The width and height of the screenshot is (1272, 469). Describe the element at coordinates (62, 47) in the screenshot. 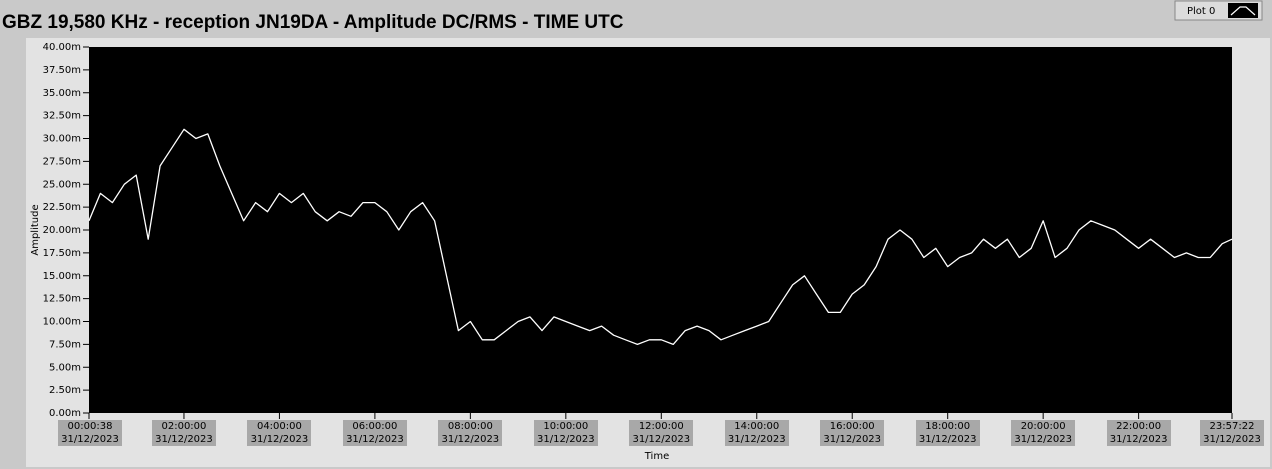

I see `y-tick-label: 40.00m` at that location.